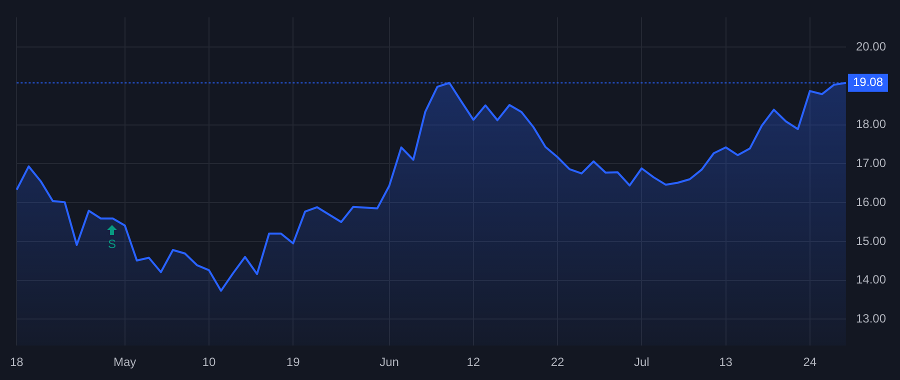 This screenshot has width=900, height=380. What do you see at coordinates (642, 362) in the screenshot?
I see `x-tick-label: Jul` at bounding box center [642, 362].